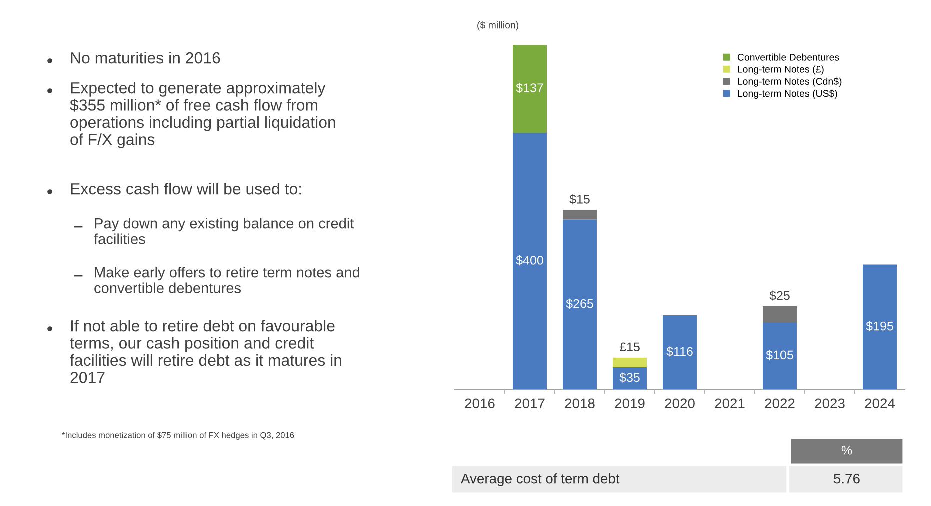 The height and width of the screenshot is (506, 931). Describe the element at coordinates (530, 403) in the screenshot. I see `x-tick-label: 2017` at that location.